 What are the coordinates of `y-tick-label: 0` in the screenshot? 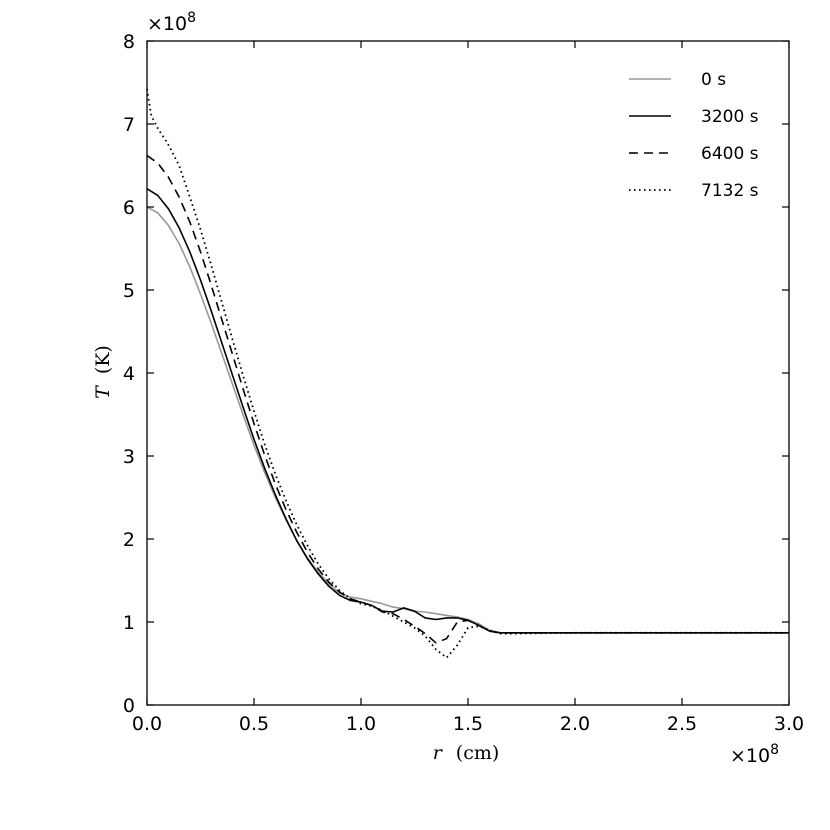 It's located at (129, 706).